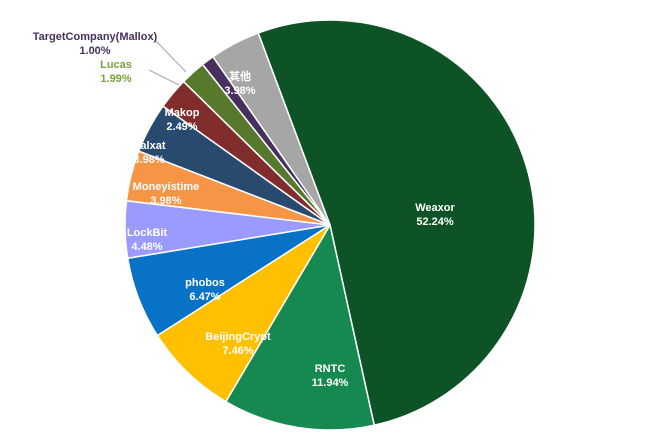 The height and width of the screenshot is (440, 660). Describe the element at coordinates (166, 194) in the screenshot. I see `slice-label-5: Moneyistime 3.98%` at that location.